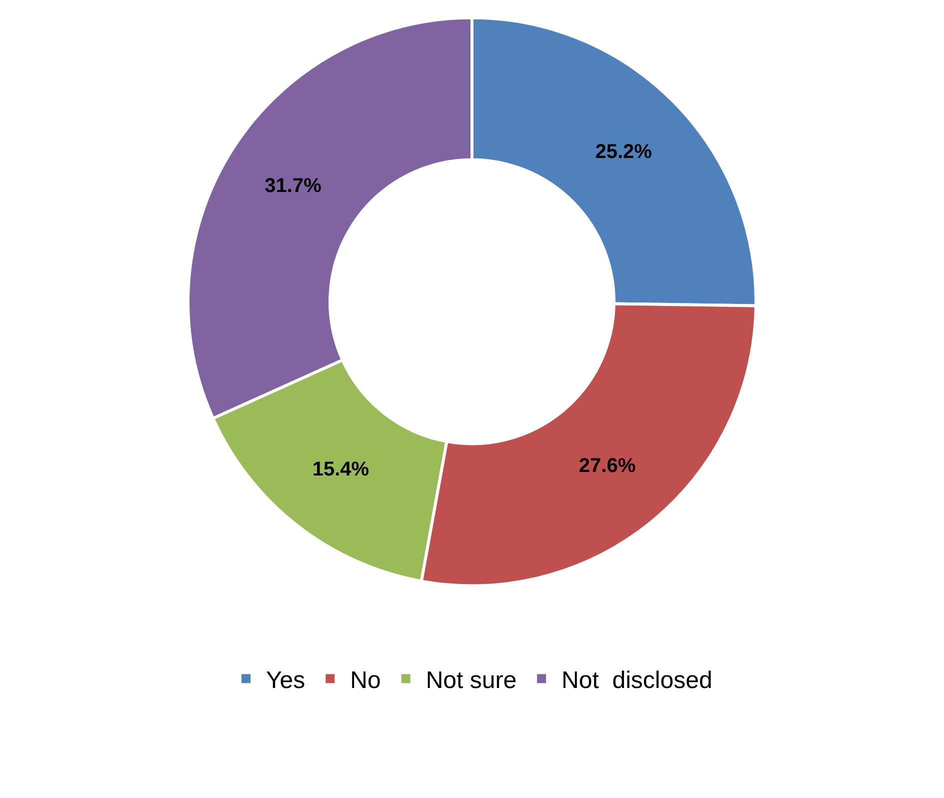  I want to click on data-label: 25.2%, so click(623, 152).